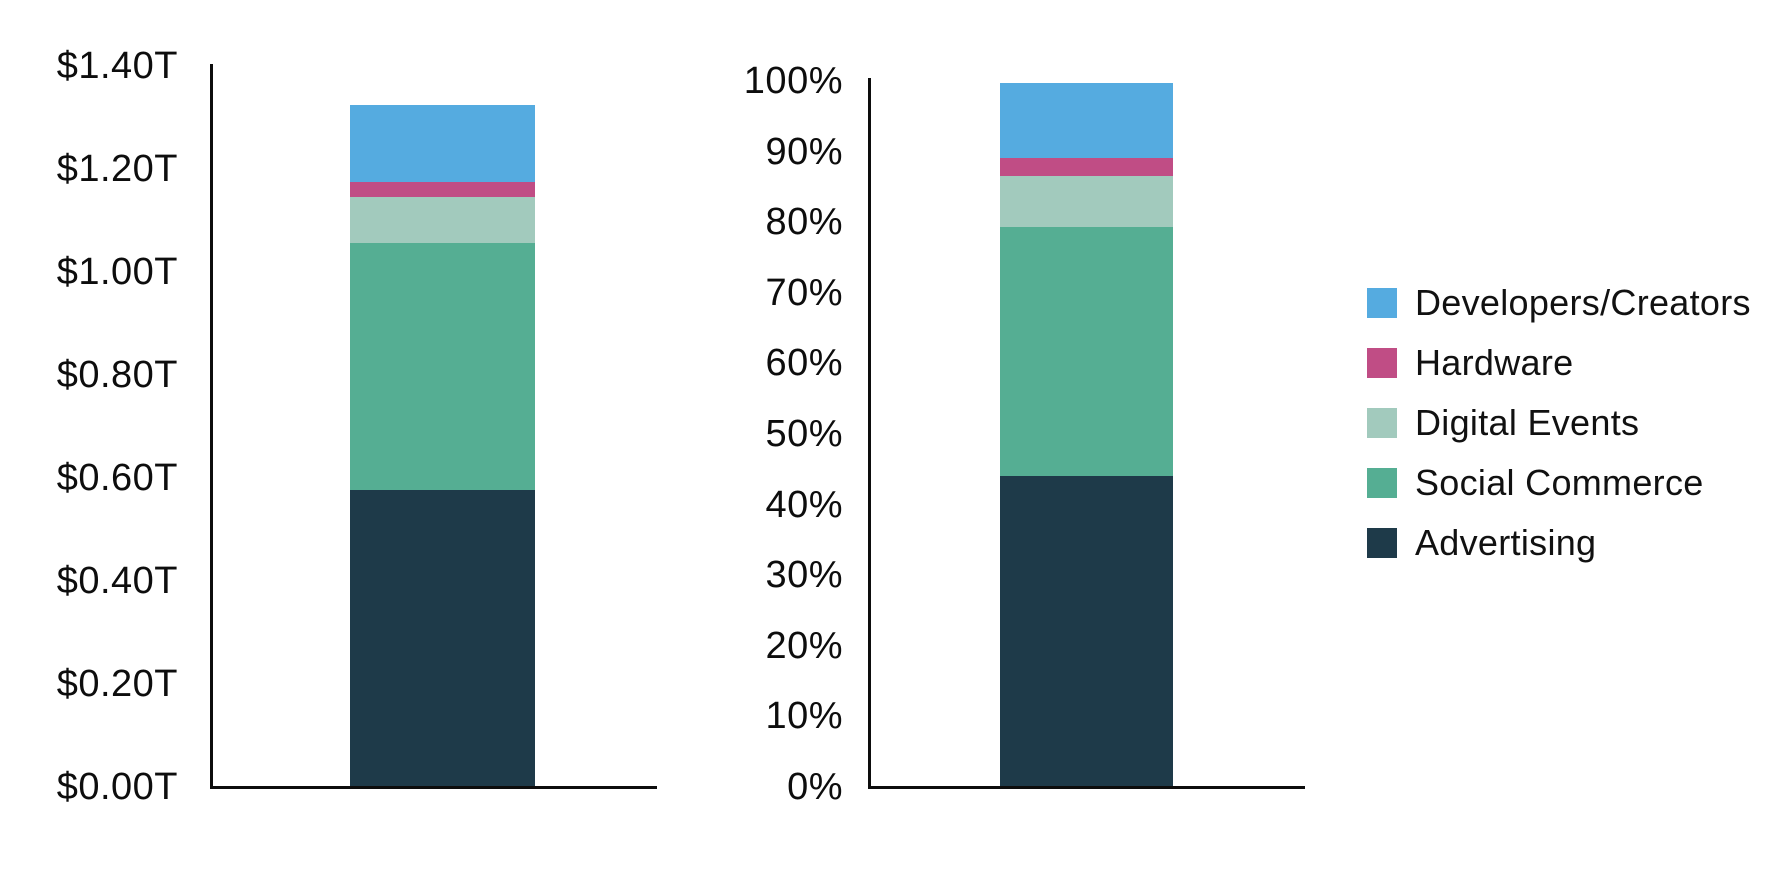  What do you see at coordinates (117, 66) in the screenshot?
I see `y-tick-label: $1.40T` at bounding box center [117, 66].